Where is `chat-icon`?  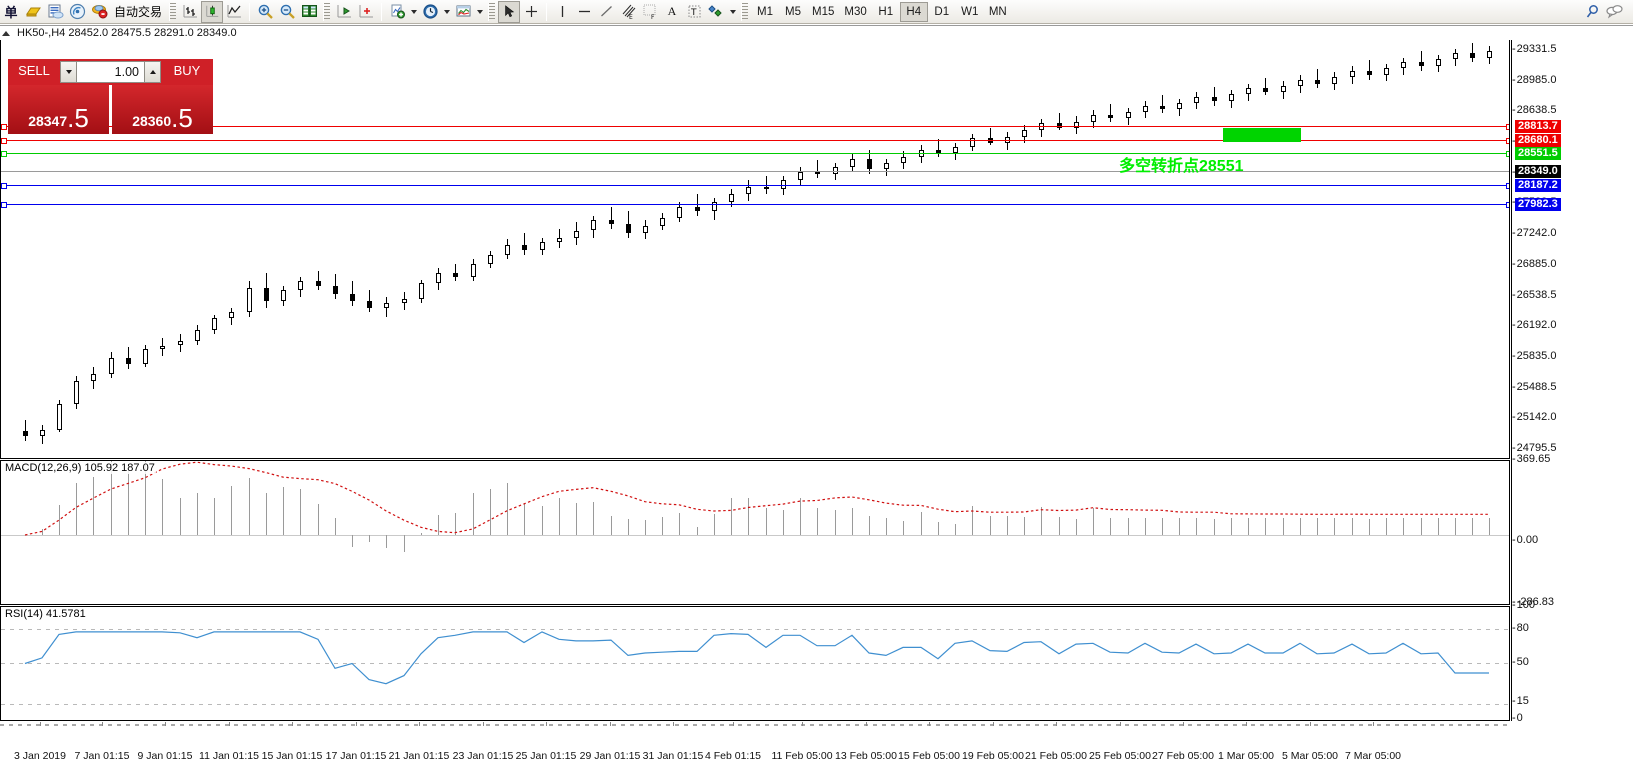 chat-icon is located at coordinates (1614, 12).